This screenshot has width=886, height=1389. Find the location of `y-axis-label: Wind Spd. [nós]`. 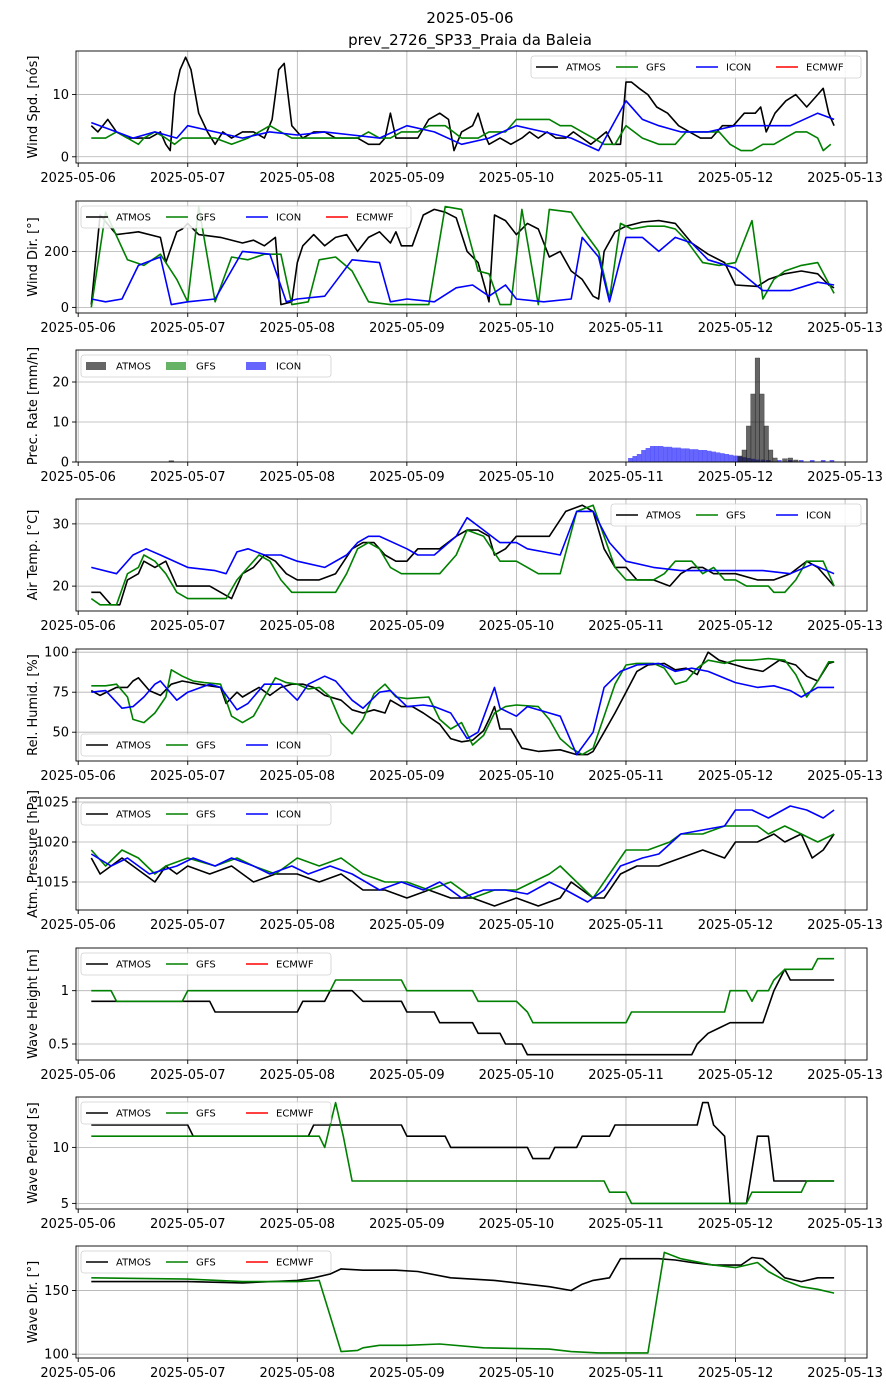

y-axis-label: Wind Spd. [nós] is located at coordinates (33, 107).